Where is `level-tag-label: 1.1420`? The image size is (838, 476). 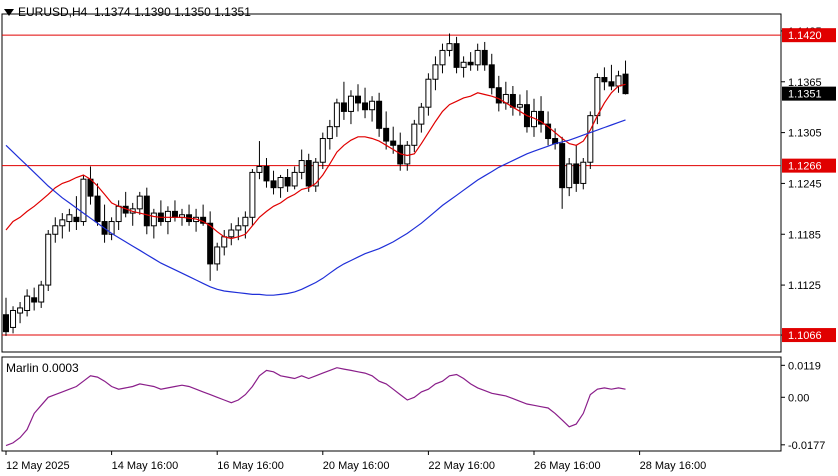 level-tag-label: 1.1420 is located at coordinates (805, 36).